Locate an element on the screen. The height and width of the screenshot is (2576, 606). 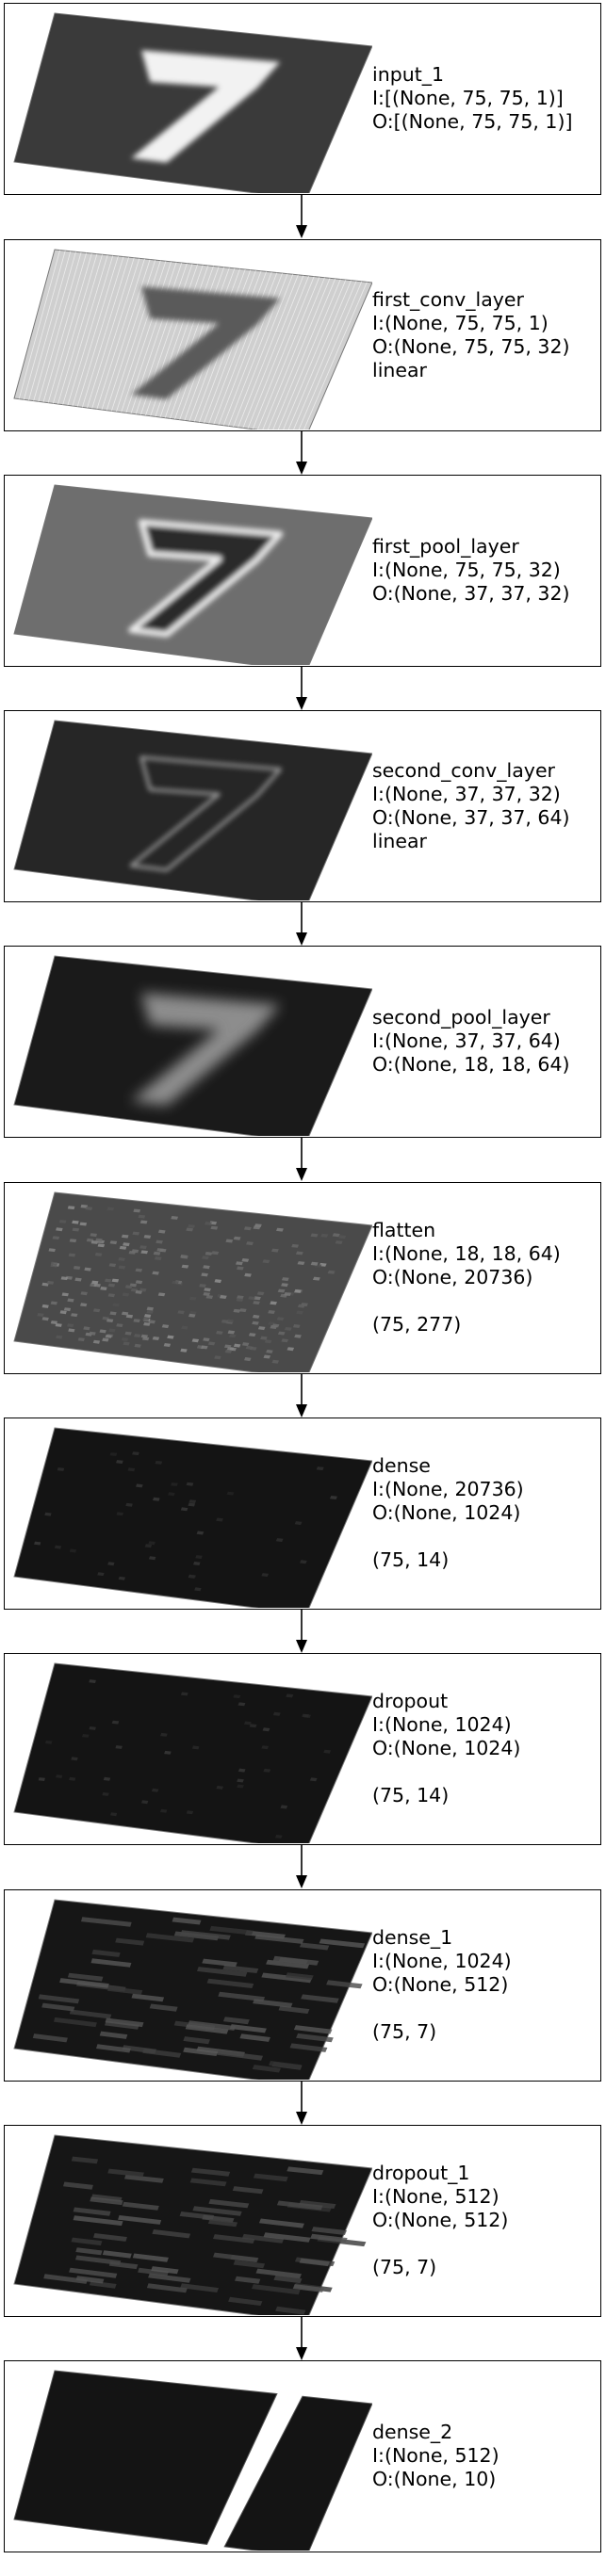
layer-info-line: I:(None, 37, 37, 64) is located at coordinates (466, 1040).